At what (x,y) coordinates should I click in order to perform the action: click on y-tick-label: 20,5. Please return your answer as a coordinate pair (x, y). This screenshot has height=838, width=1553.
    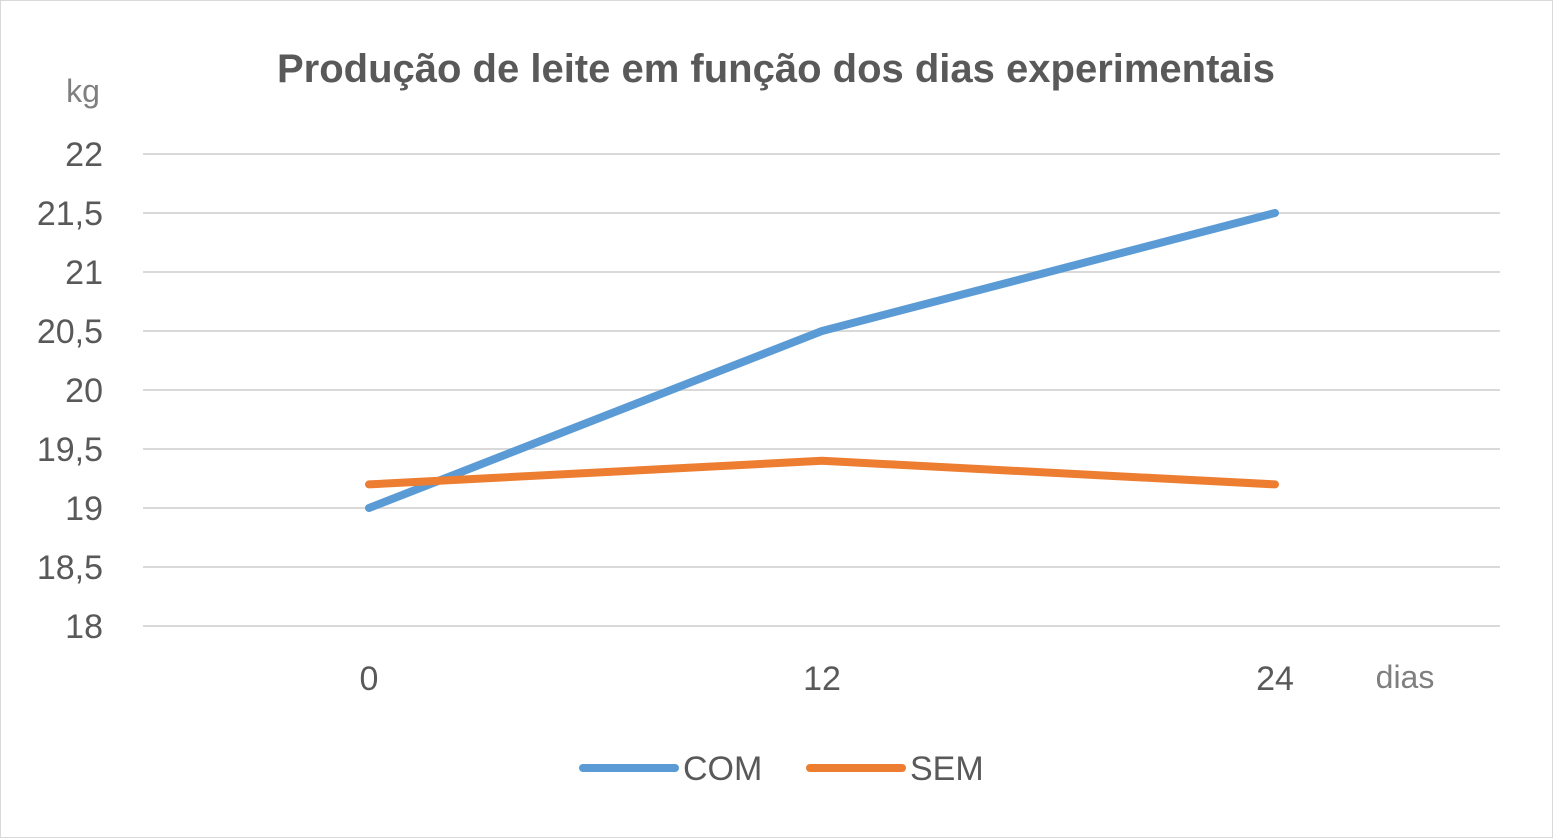
    Looking at the image, I should click on (70, 332).